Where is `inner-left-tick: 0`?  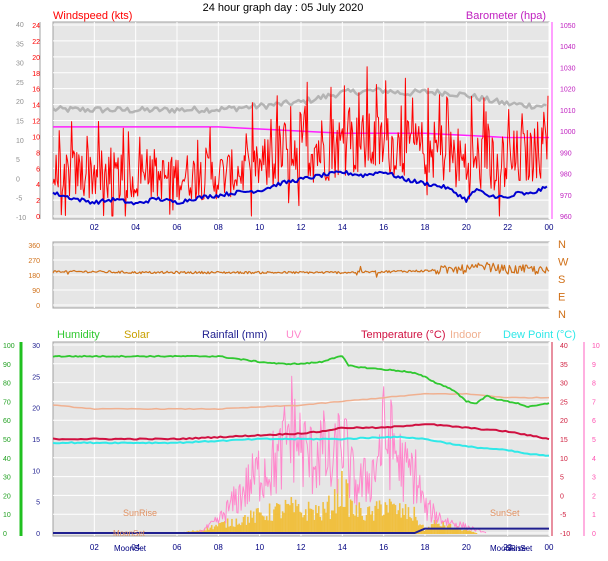
inner-left-tick: 0 is located at coordinates (38, 217).